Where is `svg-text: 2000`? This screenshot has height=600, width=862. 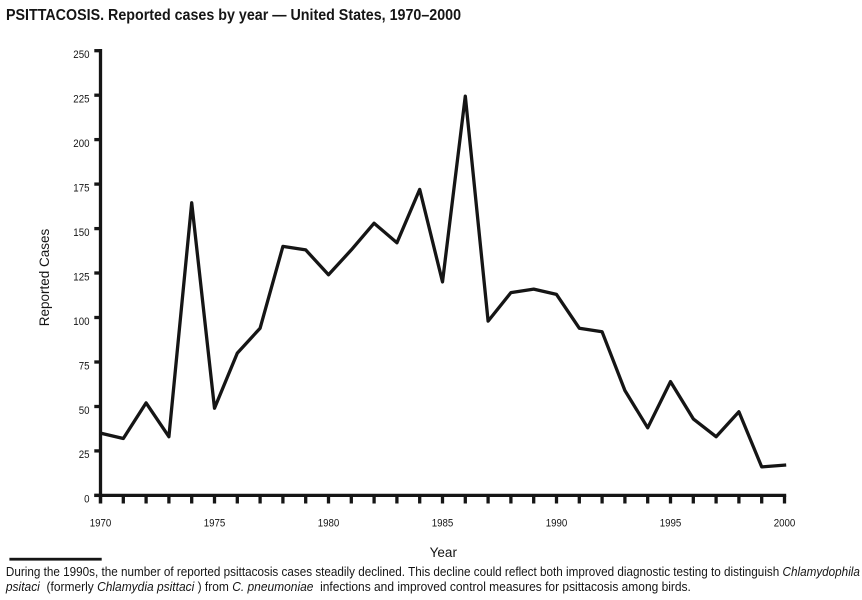
svg-text: 2000 is located at coordinates (785, 524).